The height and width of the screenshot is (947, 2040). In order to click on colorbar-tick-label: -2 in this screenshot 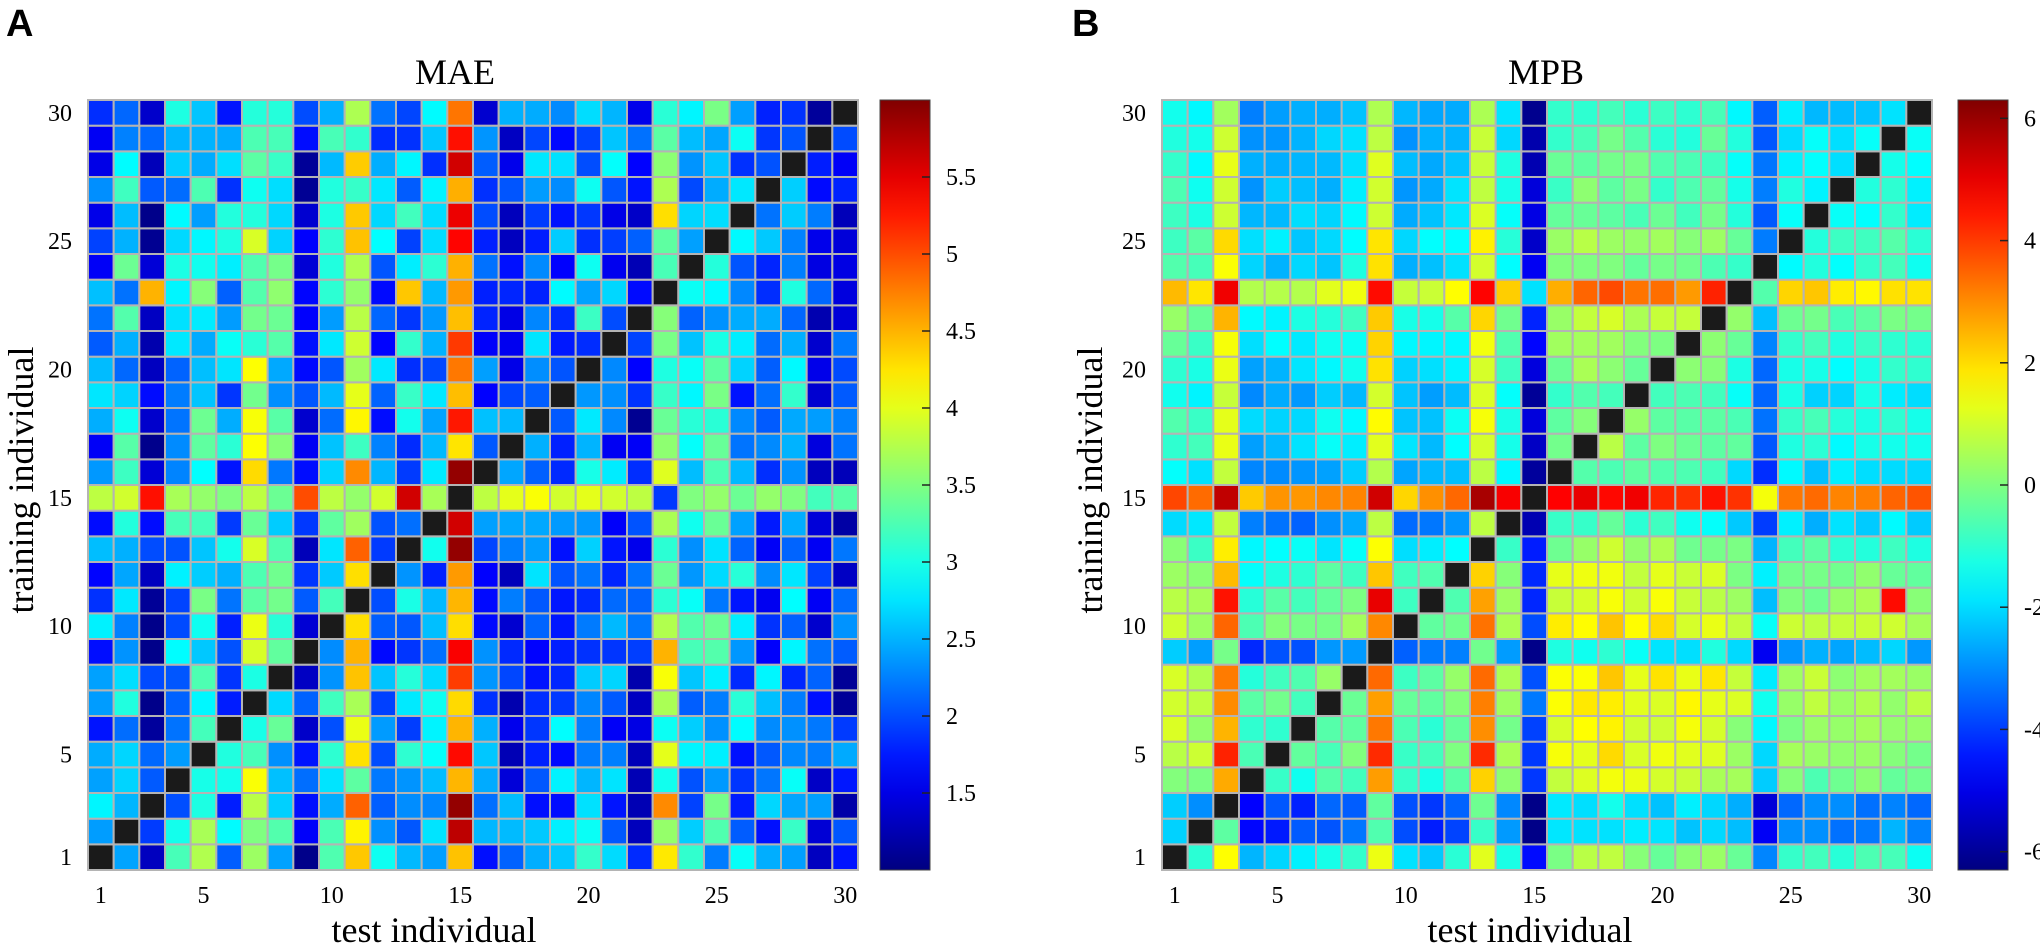, I will do `click(2032, 608)`.